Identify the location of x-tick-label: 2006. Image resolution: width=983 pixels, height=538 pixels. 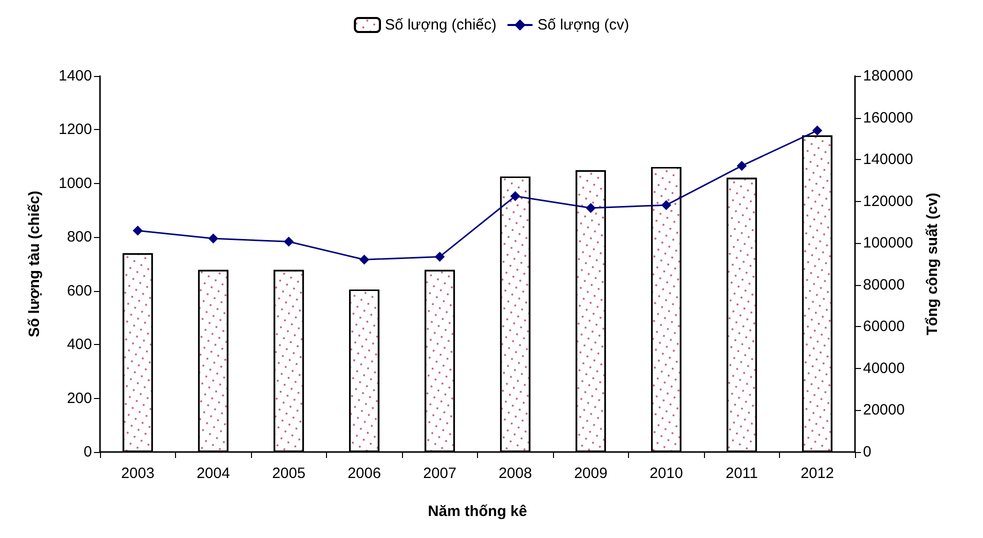
(364, 473).